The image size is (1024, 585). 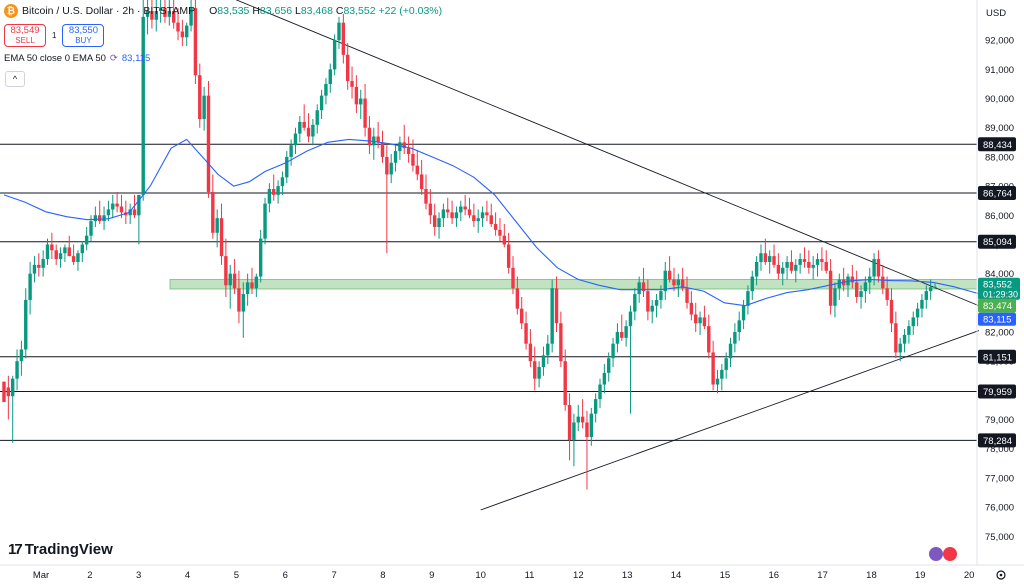 I want to click on price-tick-label: 77,000, so click(x=999, y=478).